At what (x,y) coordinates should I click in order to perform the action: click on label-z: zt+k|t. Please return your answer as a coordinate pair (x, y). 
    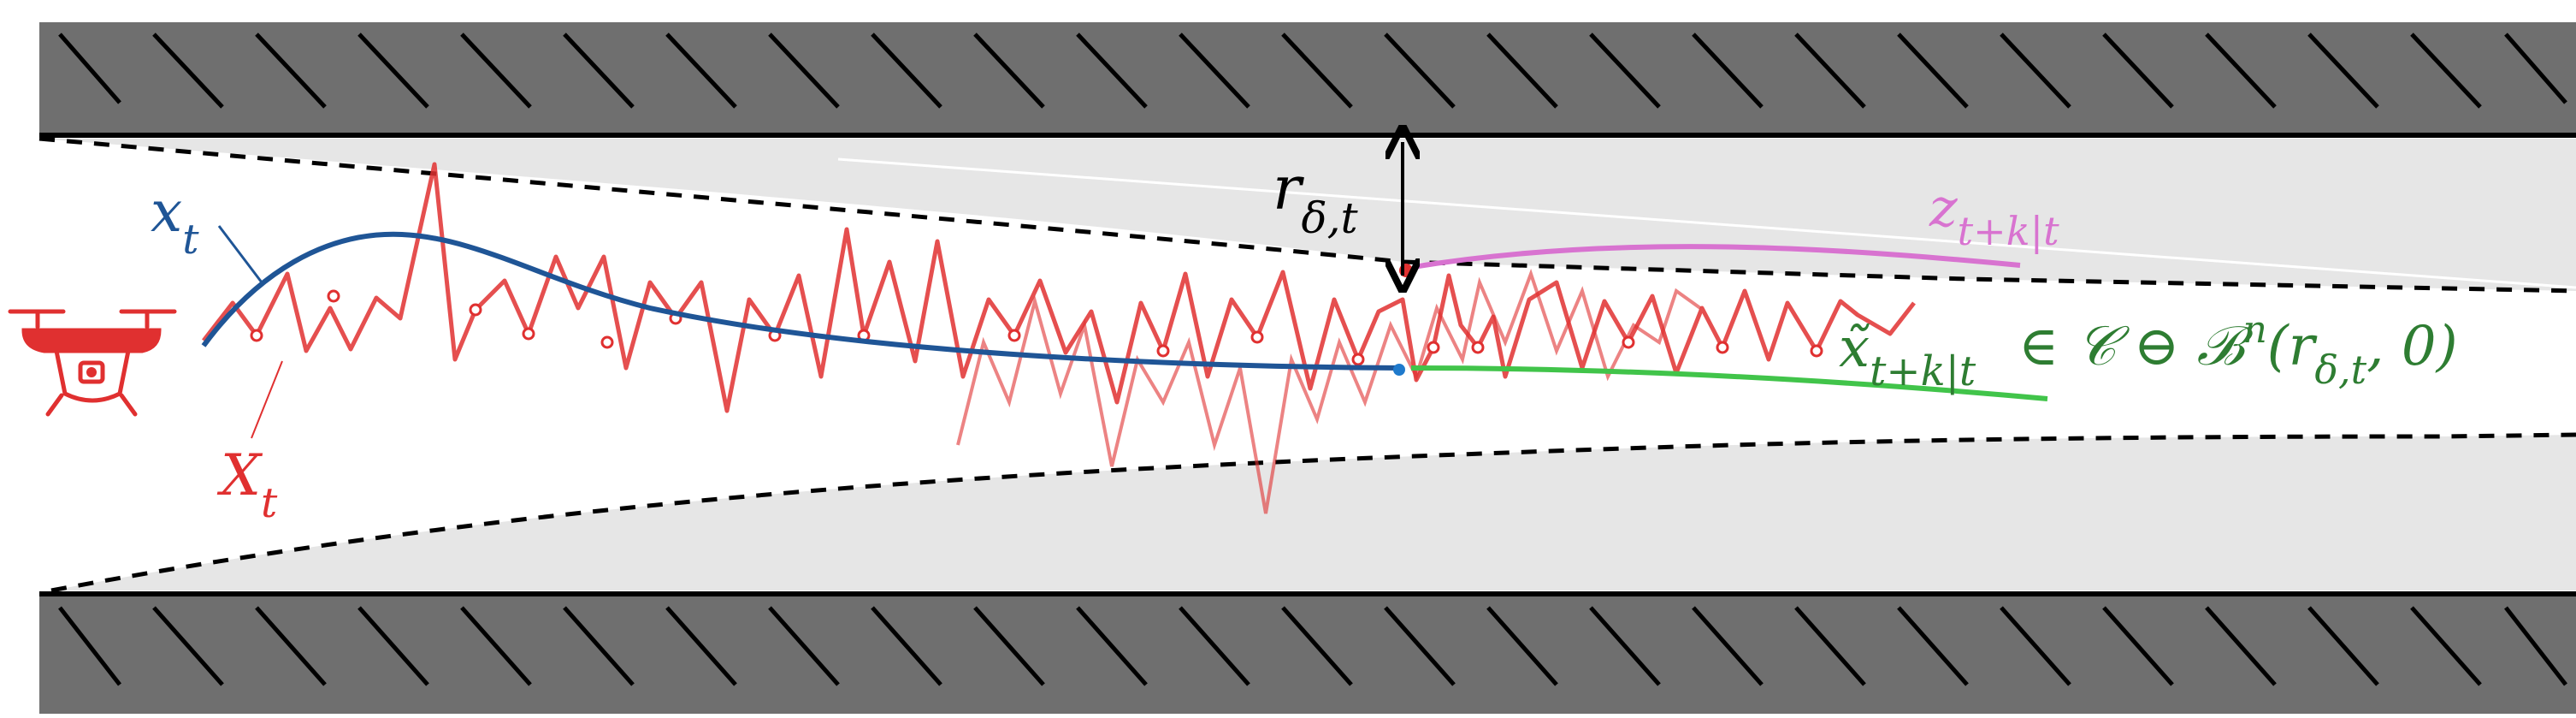
    Looking at the image, I should click on (1994, 215).